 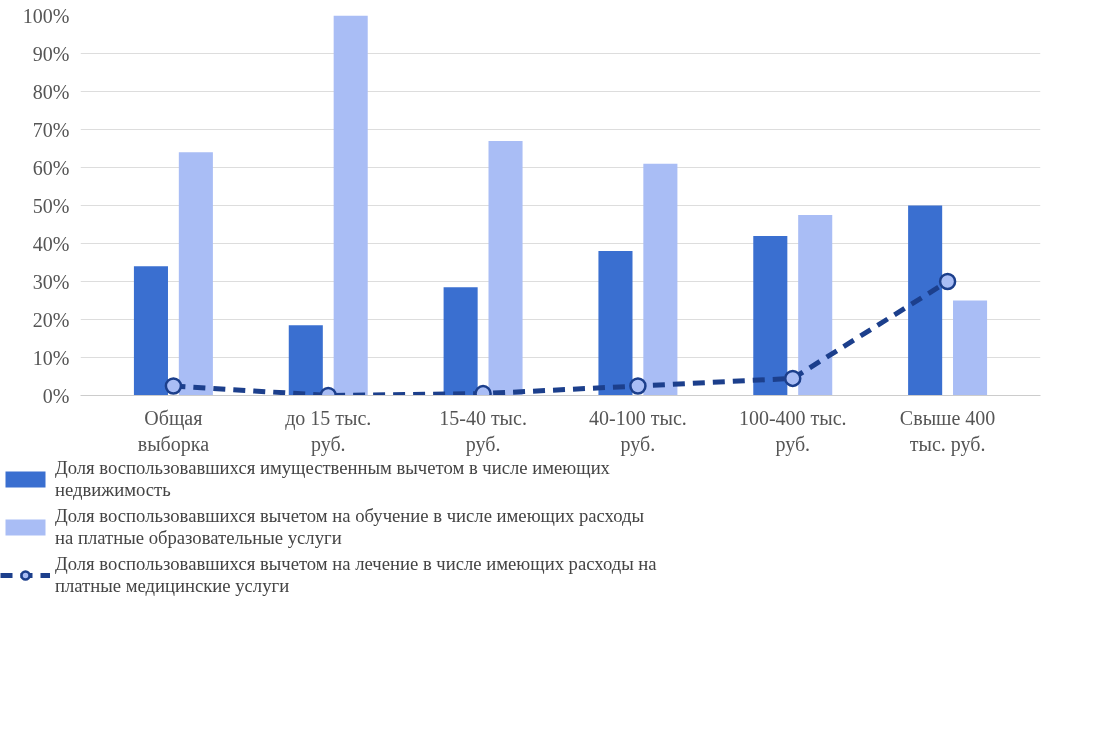 I want to click on y-tick-label: 20%, so click(x=51, y=319).